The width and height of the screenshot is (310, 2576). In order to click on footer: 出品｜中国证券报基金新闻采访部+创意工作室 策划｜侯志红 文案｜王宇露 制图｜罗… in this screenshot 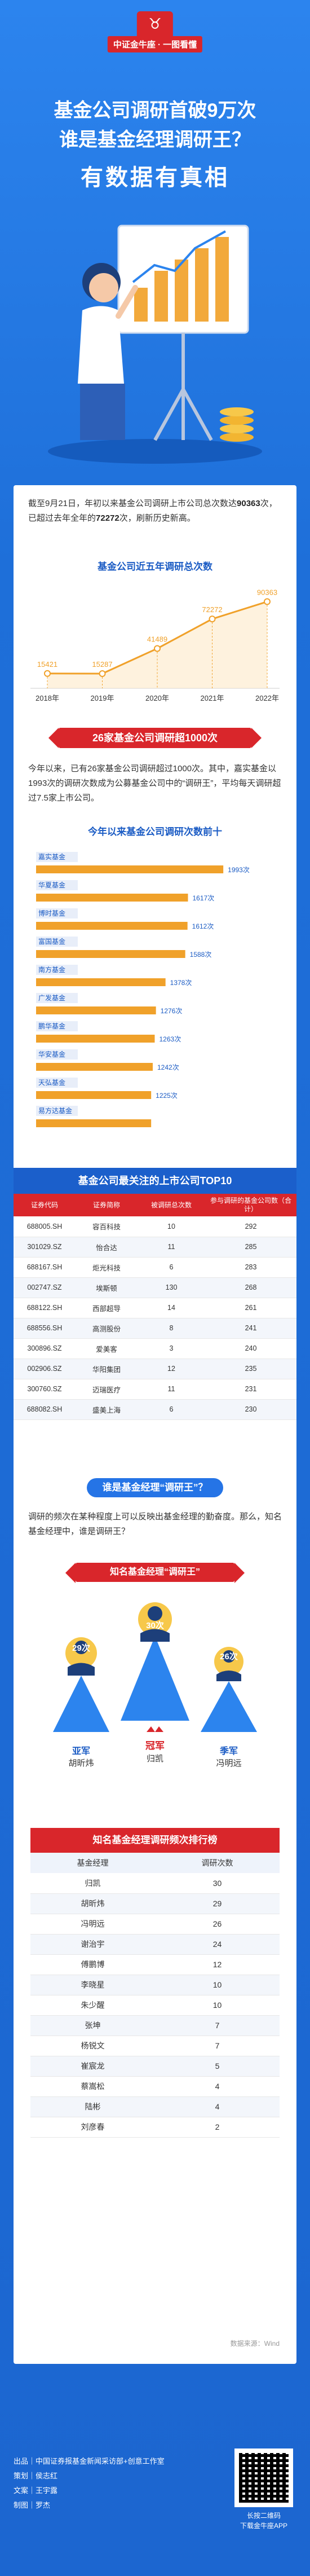, I will do `click(155, 2501)`.